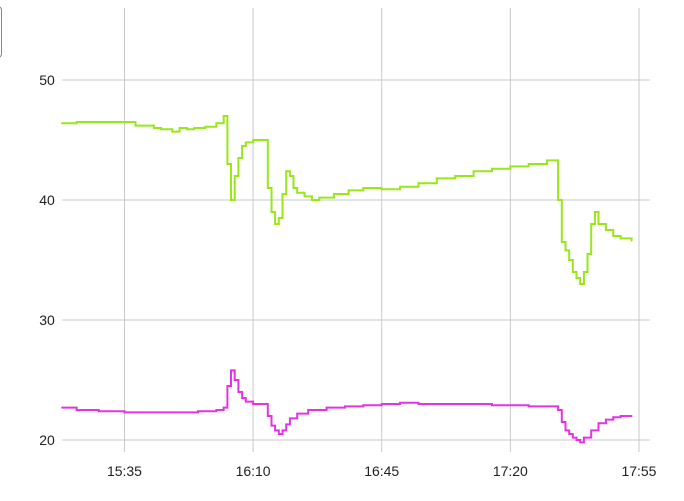 The image size is (684, 501). I want to click on y-tick-label: 50, so click(47, 80).